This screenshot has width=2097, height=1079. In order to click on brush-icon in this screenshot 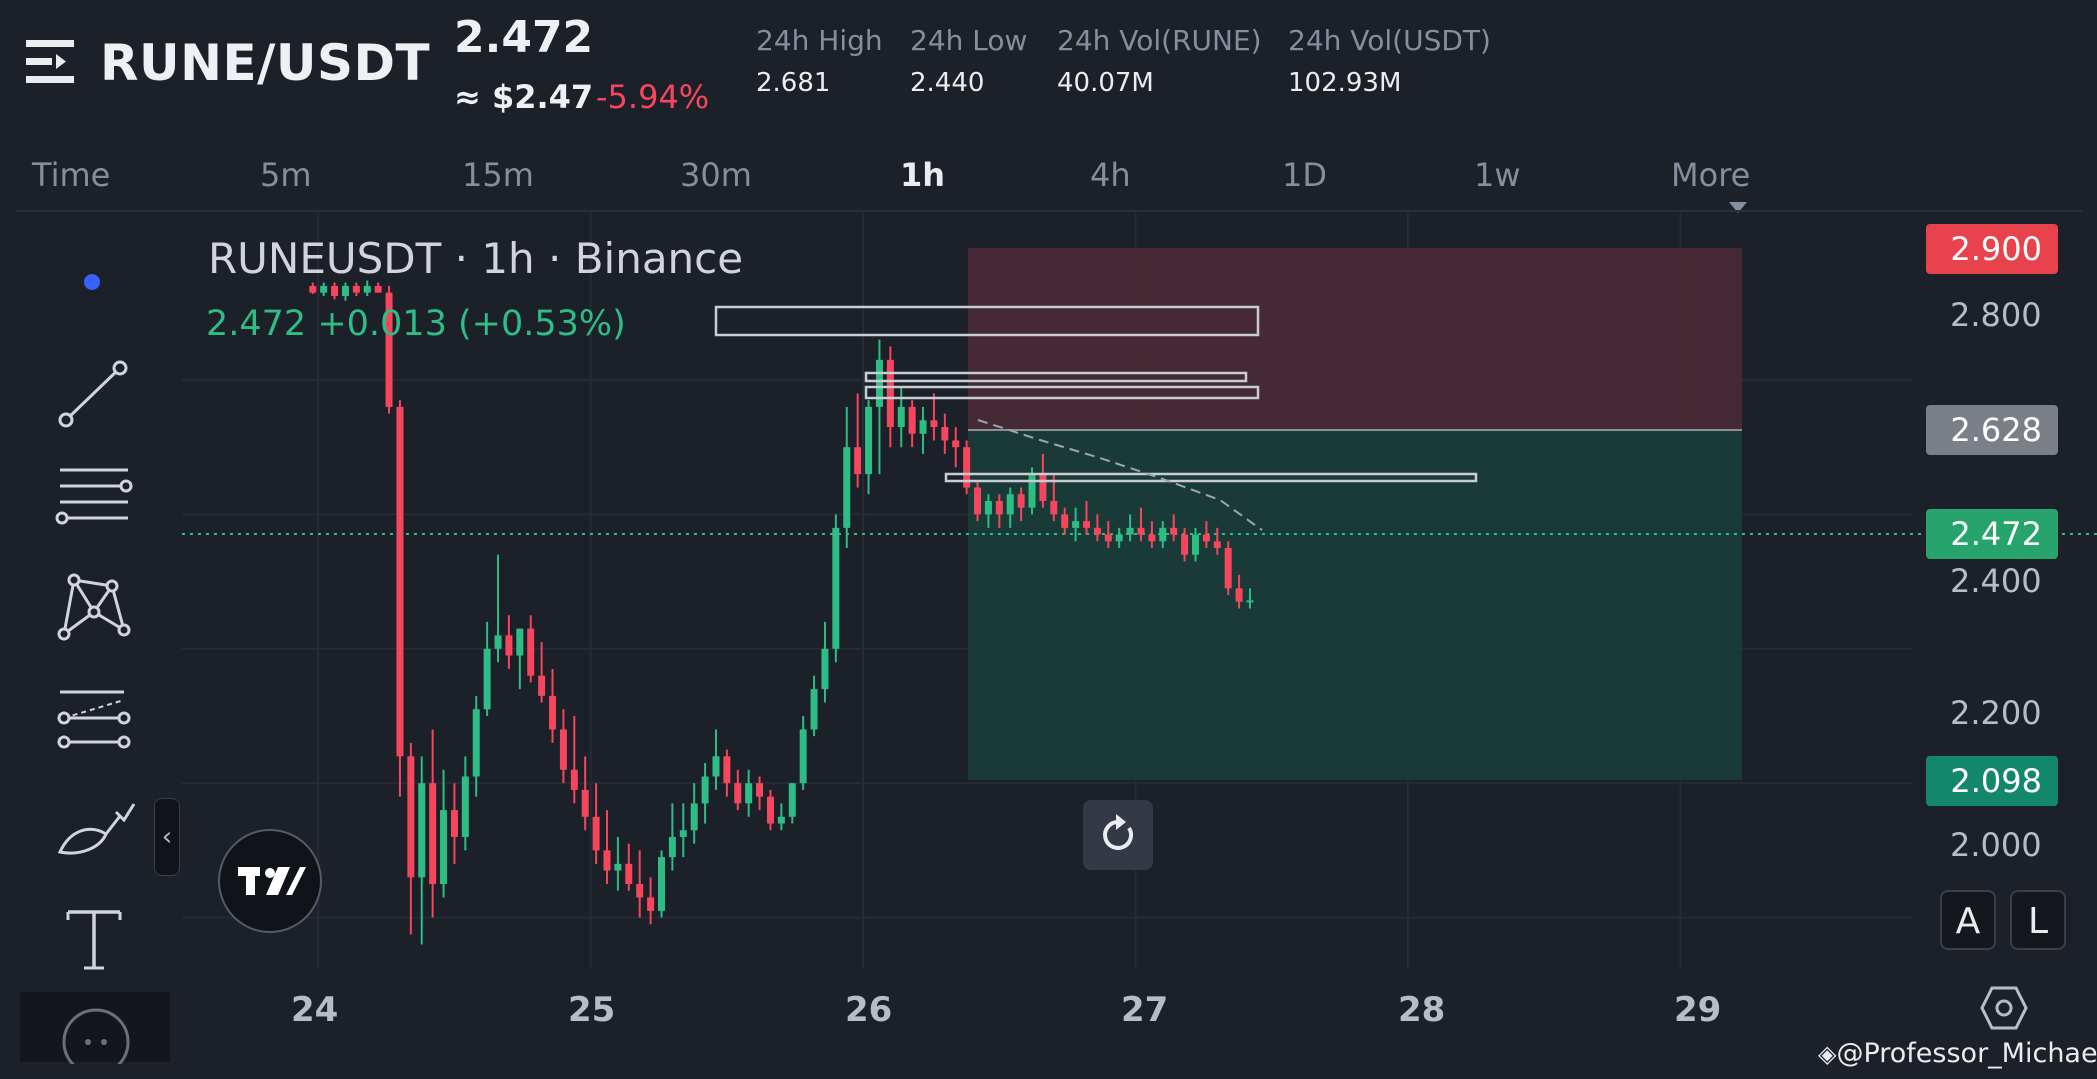, I will do `click(94, 830)`.